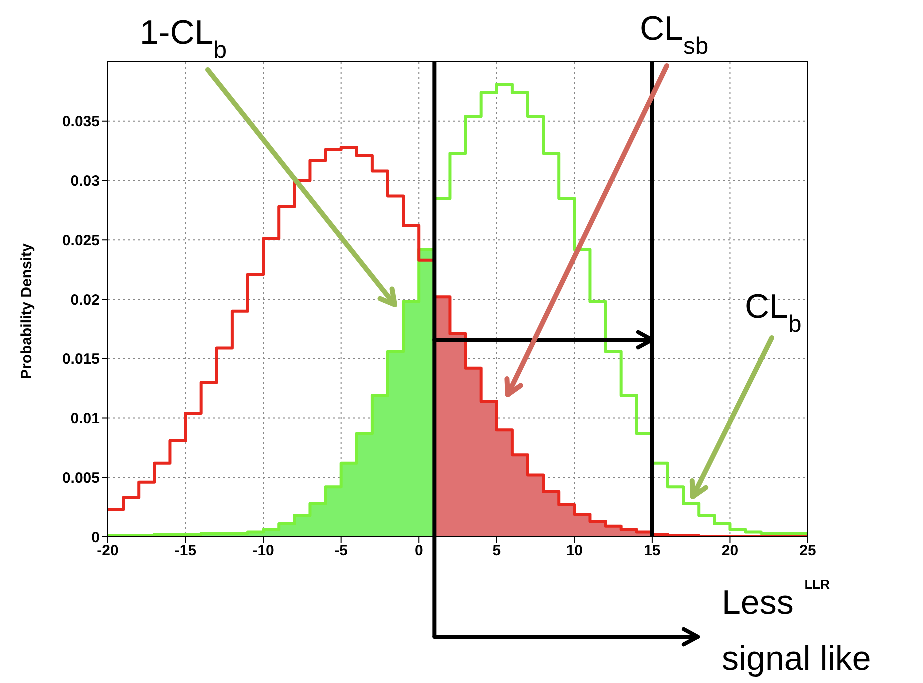 This screenshot has height=683, width=923. I want to click on y-tick-label: 0.025, so click(81, 241).